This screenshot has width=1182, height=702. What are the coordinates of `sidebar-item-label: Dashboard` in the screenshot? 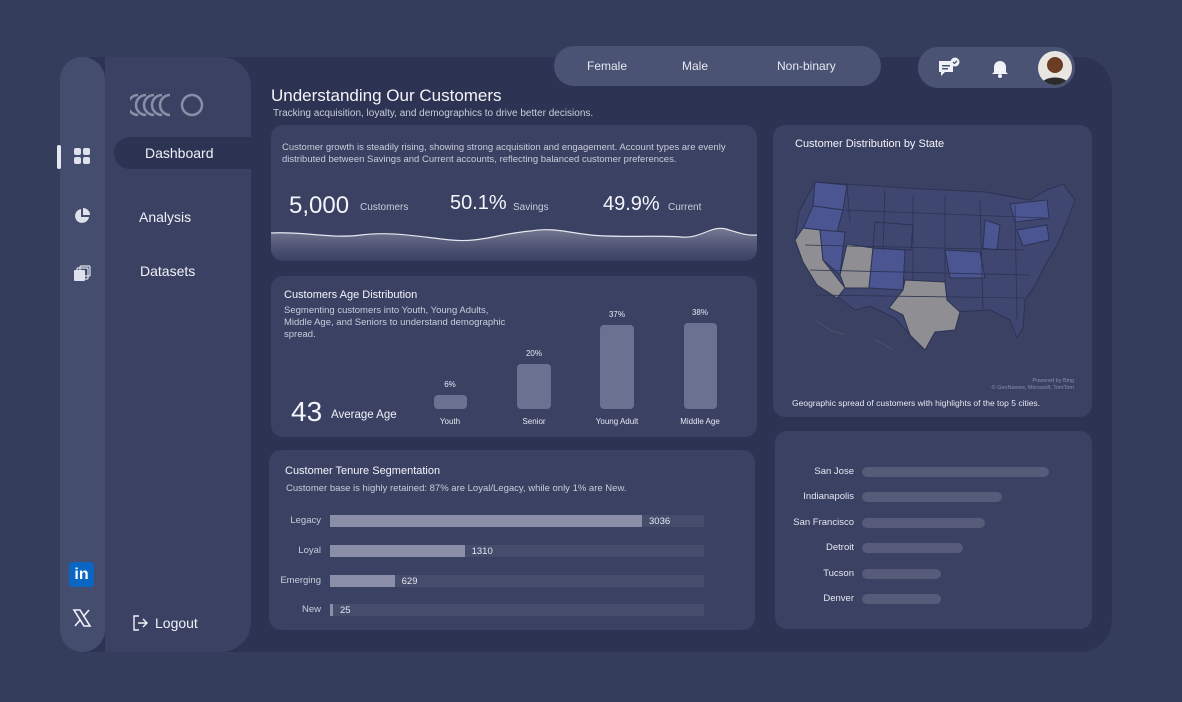 It's located at (179, 153).